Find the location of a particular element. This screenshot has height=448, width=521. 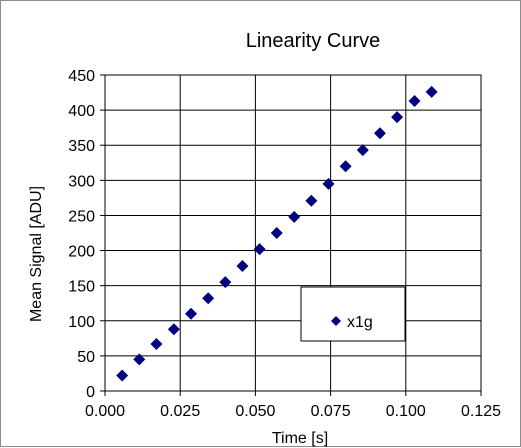

y-tick-label: 150 is located at coordinates (81, 287).